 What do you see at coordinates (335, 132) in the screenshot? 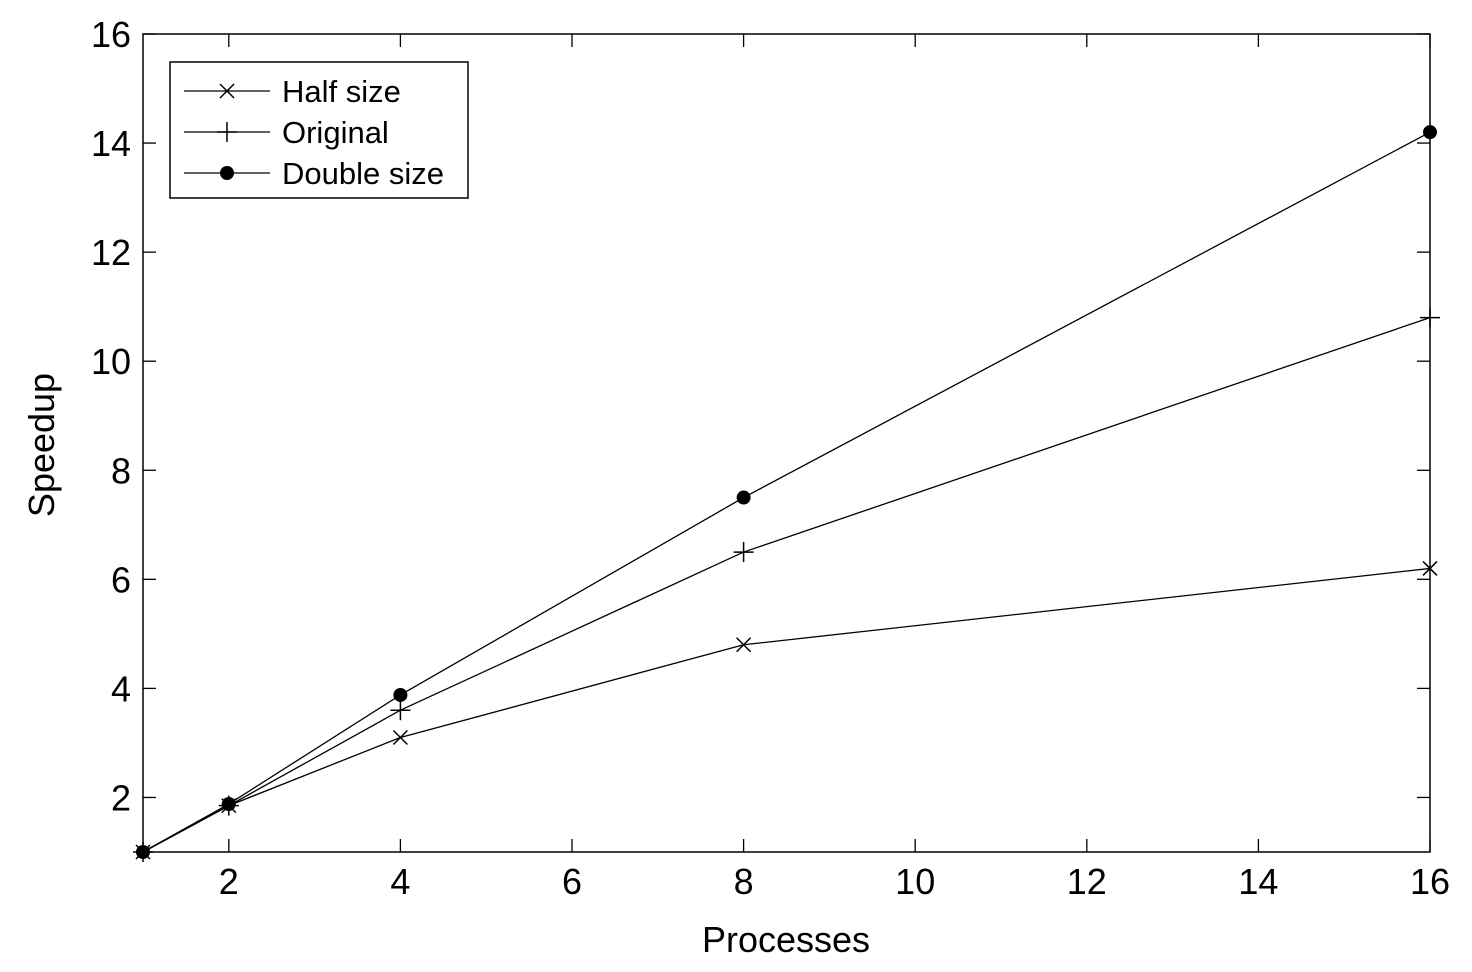
I see `legend-label: Original` at bounding box center [335, 132].